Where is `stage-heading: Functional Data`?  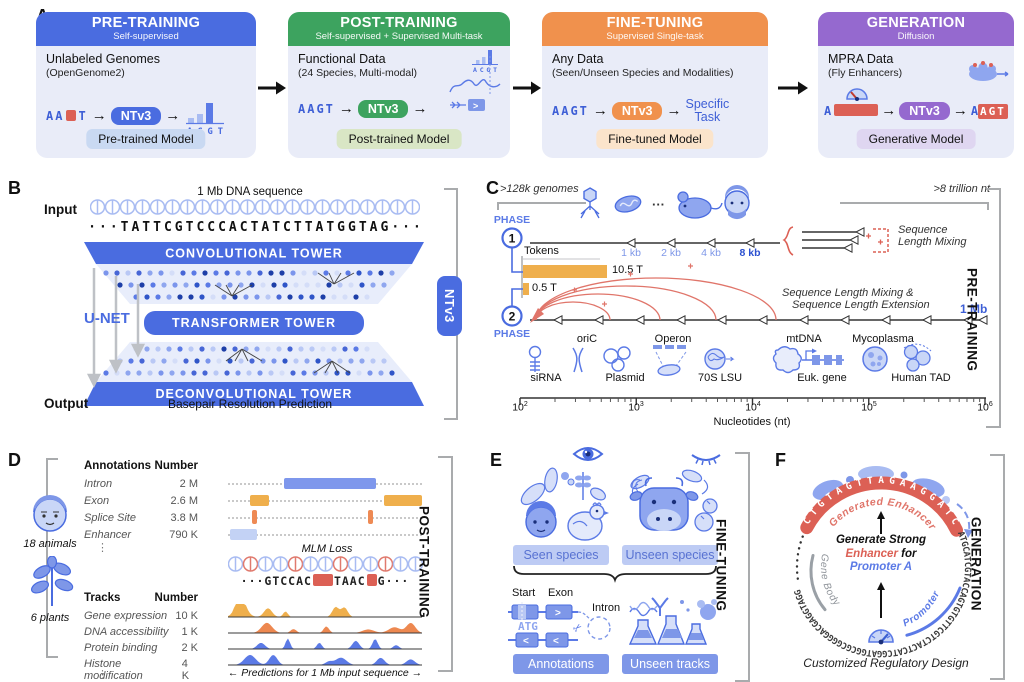 stage-heading: Functional Data is located at coordinates (342, 59).